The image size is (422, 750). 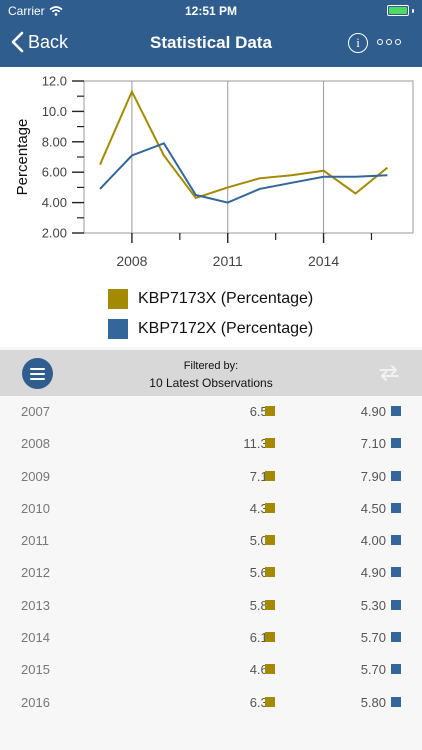 What do you see at coordinates (228, 260) in the screenshot?
I see `x-tick-label: 2011` at bounding box center [228, 260].